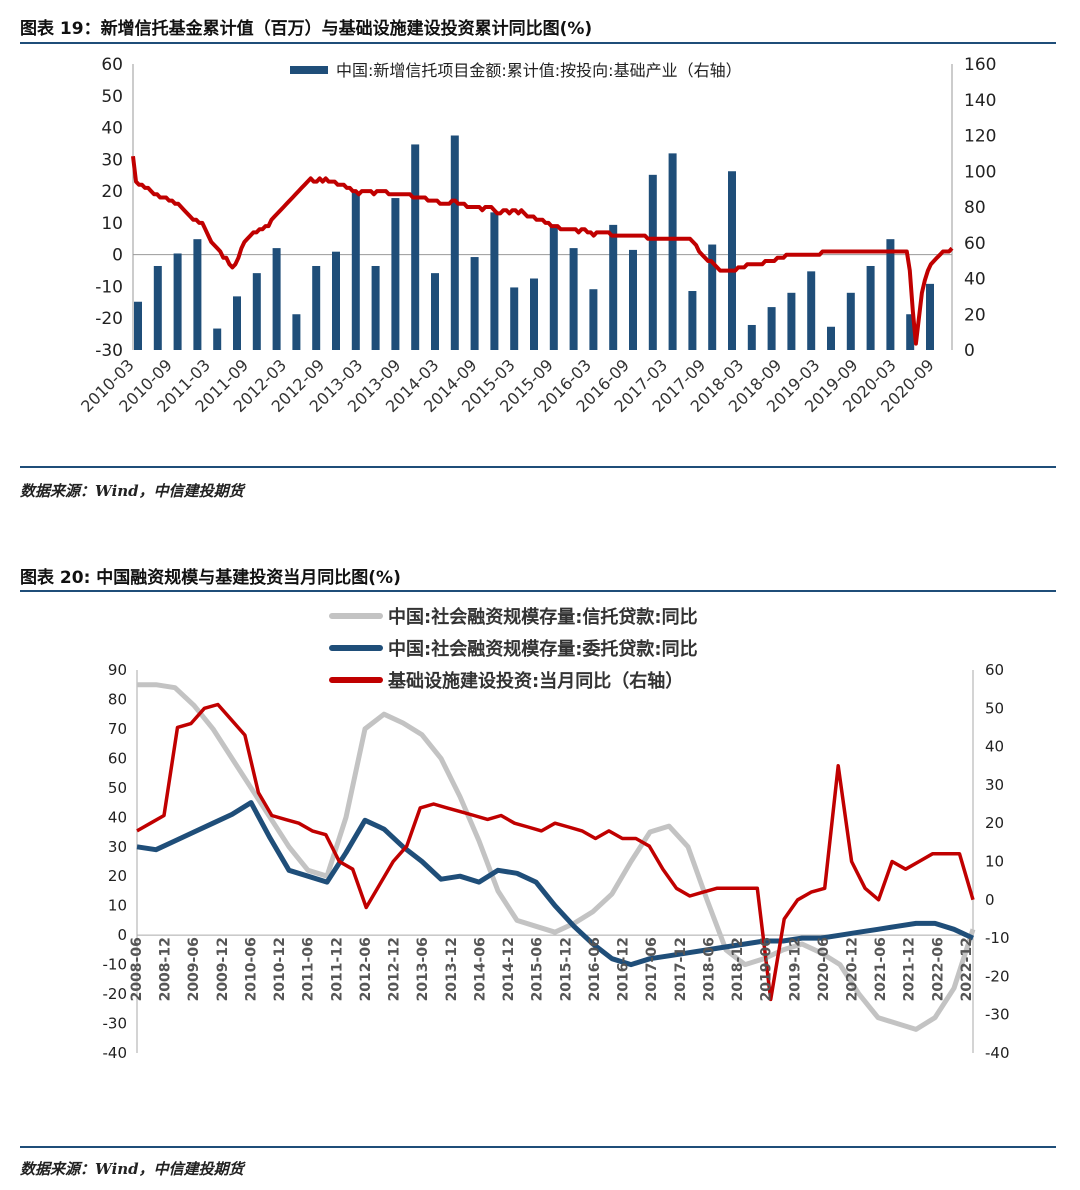 This screenshot has width=1080, height=1190. What do you see at coordinates (280, 969) in the screenshot?
I see `x-tick-label: 2010-12` at bounding box center [280, 969].